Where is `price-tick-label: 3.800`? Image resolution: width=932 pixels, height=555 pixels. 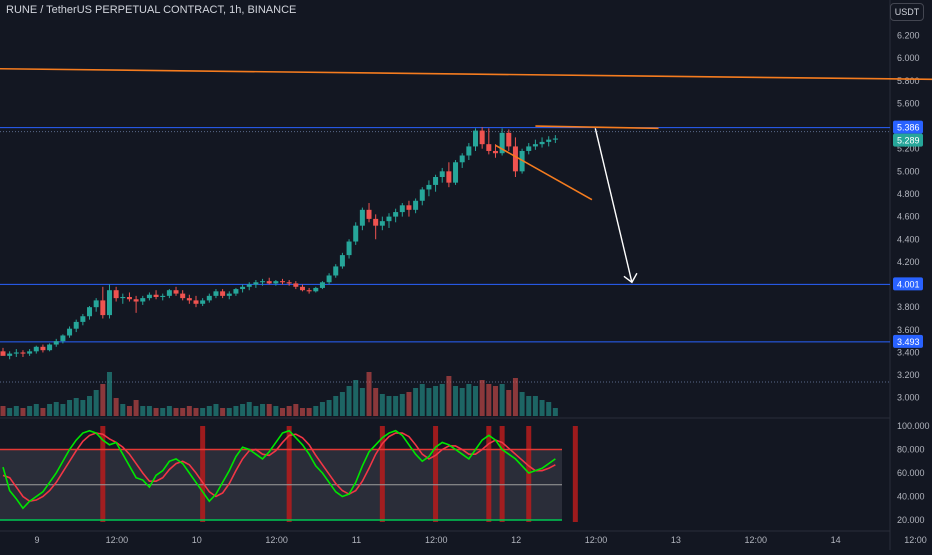
price-tick-label: 3.800 is located at coordinates (908, 307).